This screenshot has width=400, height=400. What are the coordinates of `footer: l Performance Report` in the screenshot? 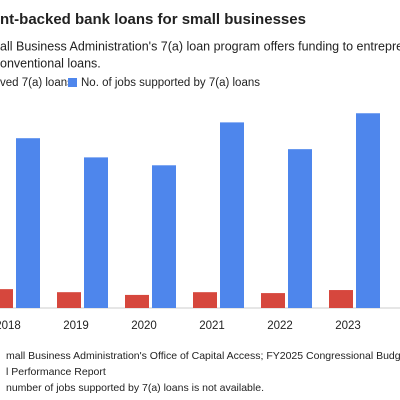 It's located at (56, 372).